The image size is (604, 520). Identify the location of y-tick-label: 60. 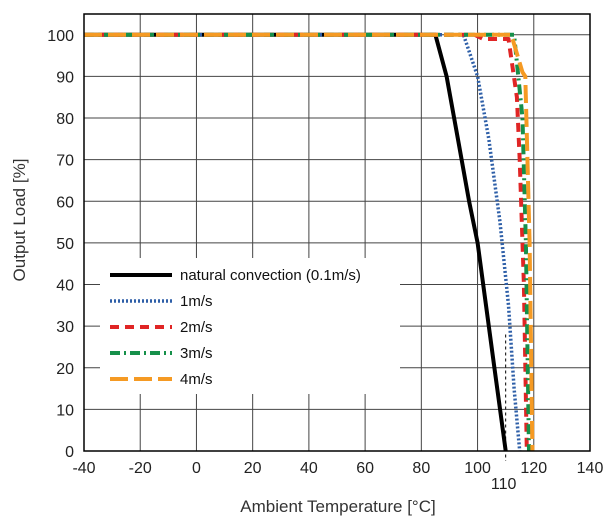
(65, 202).